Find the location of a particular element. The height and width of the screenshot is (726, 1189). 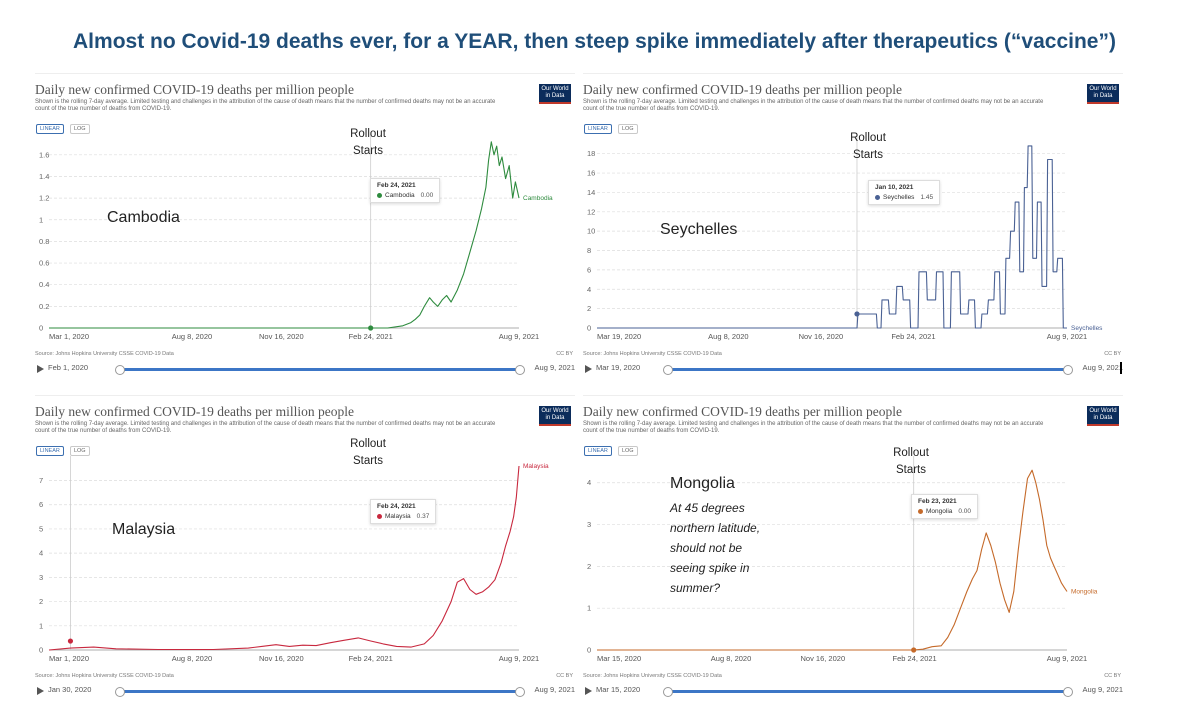

tooltip-series: Malaysia is located at coordinates (398, 516).